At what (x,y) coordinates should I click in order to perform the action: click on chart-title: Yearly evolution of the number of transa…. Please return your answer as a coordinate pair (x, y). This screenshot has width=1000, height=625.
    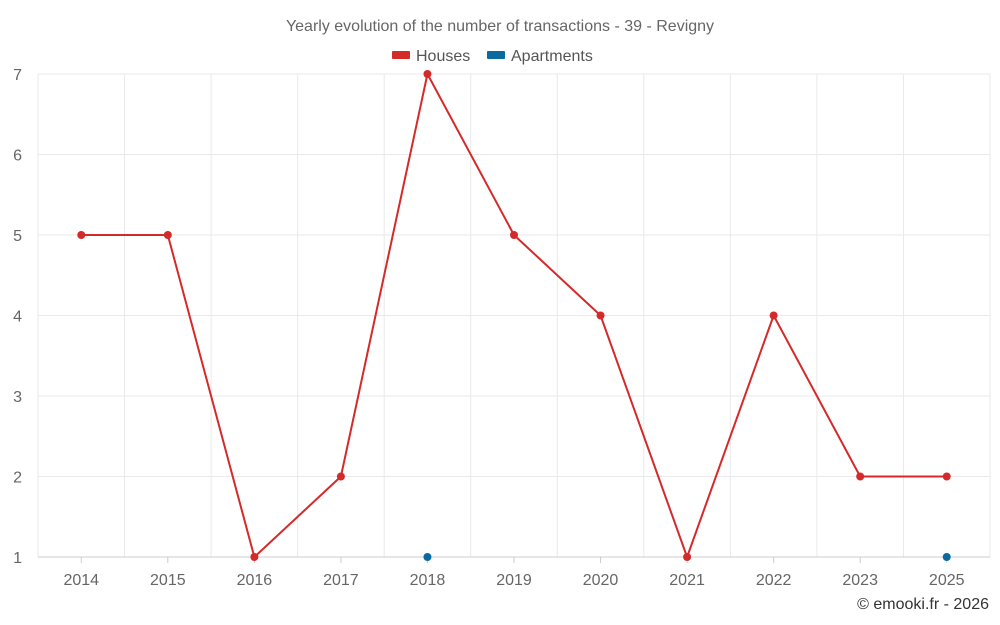
    Looking at the image, I should click on (500, 26).